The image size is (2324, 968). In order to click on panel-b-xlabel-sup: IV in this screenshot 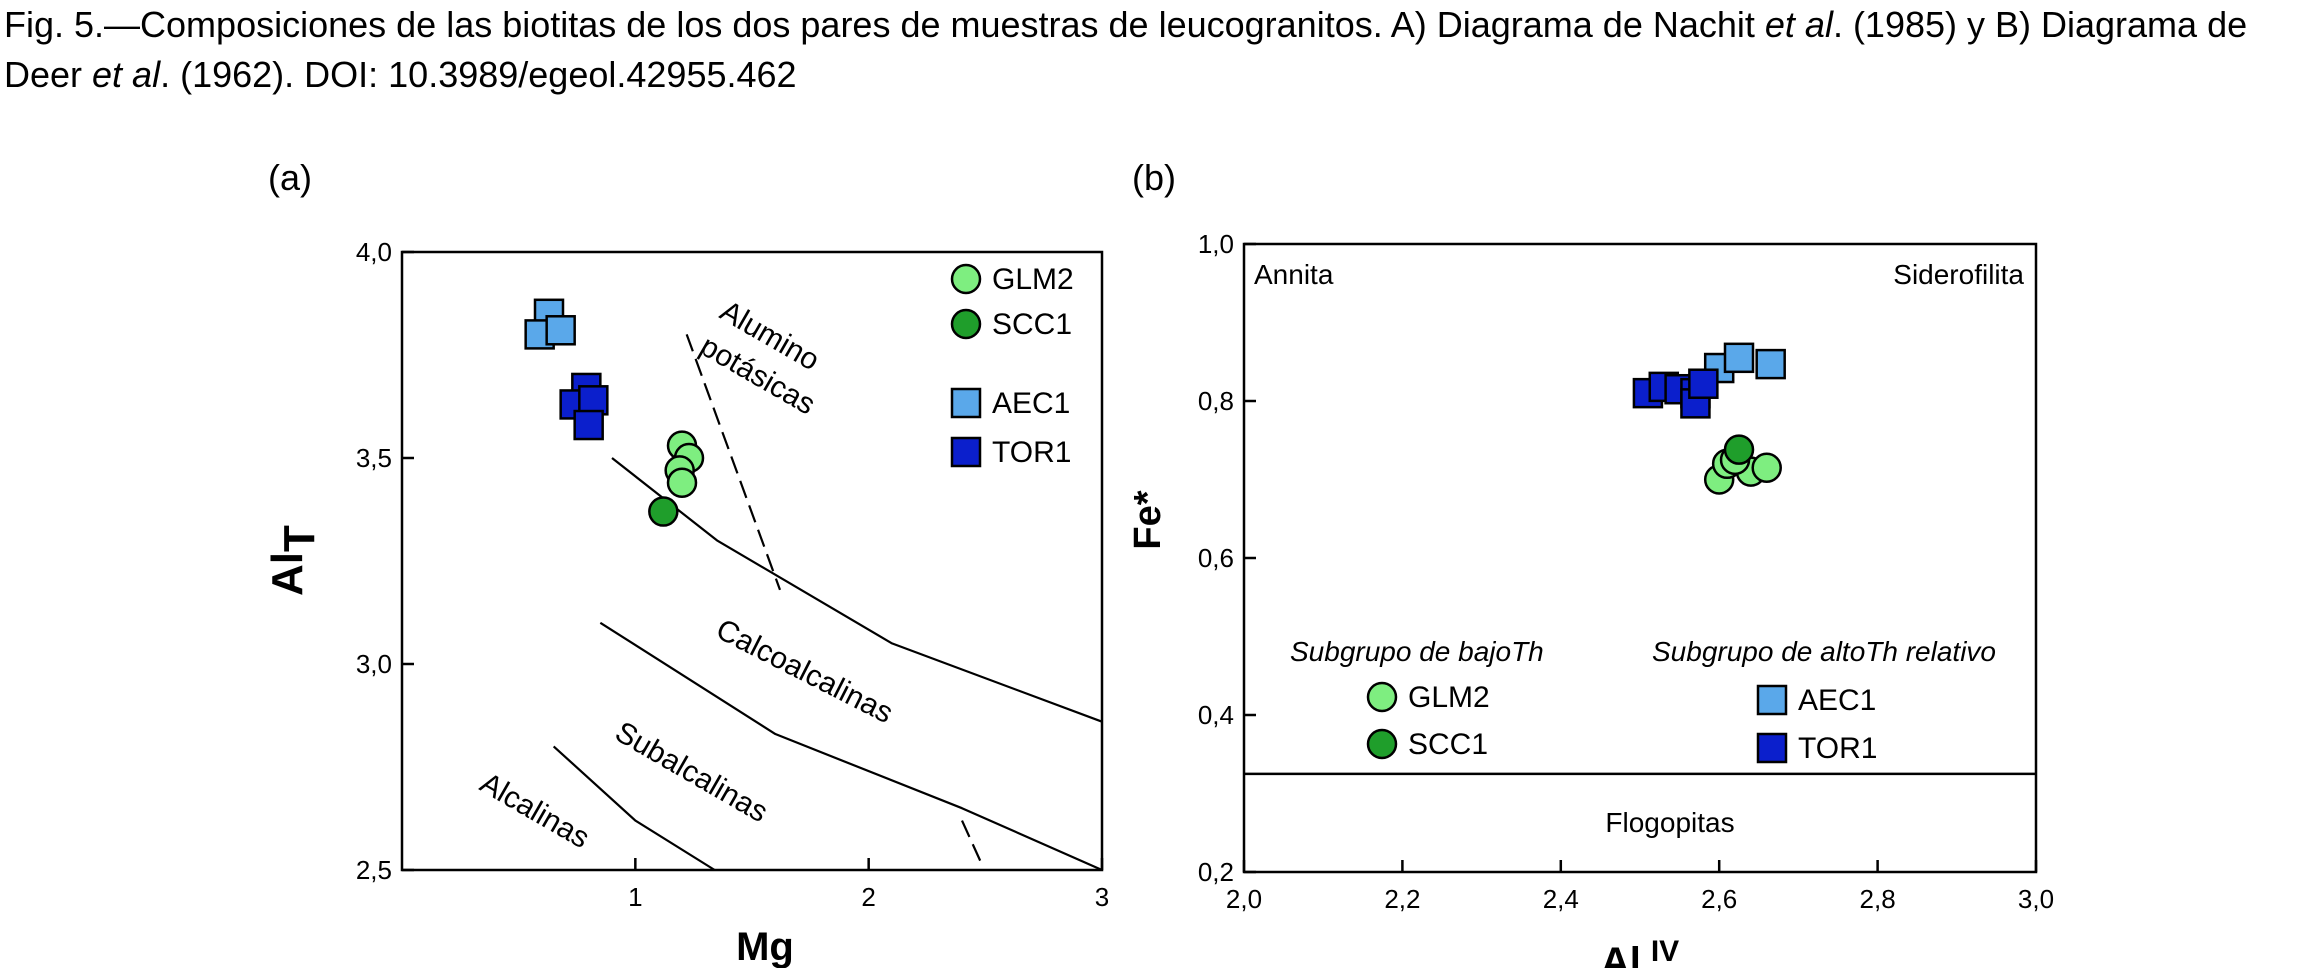, I will do `click(1665, 951)`.